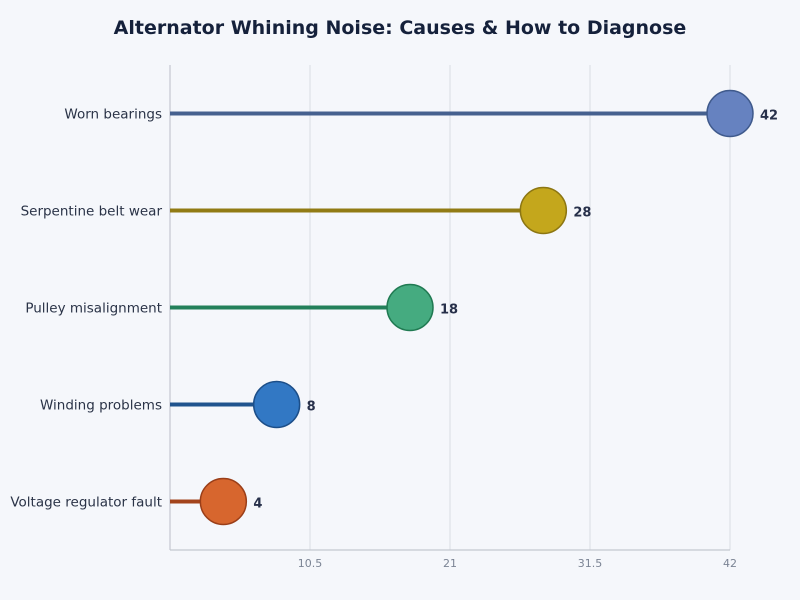 This screenshot has width=800, height=600. What do you see at coordinates (93, 309) in the screenshot?
I see `category-label: Pulley misalignment` at bounding box center [93, 309].